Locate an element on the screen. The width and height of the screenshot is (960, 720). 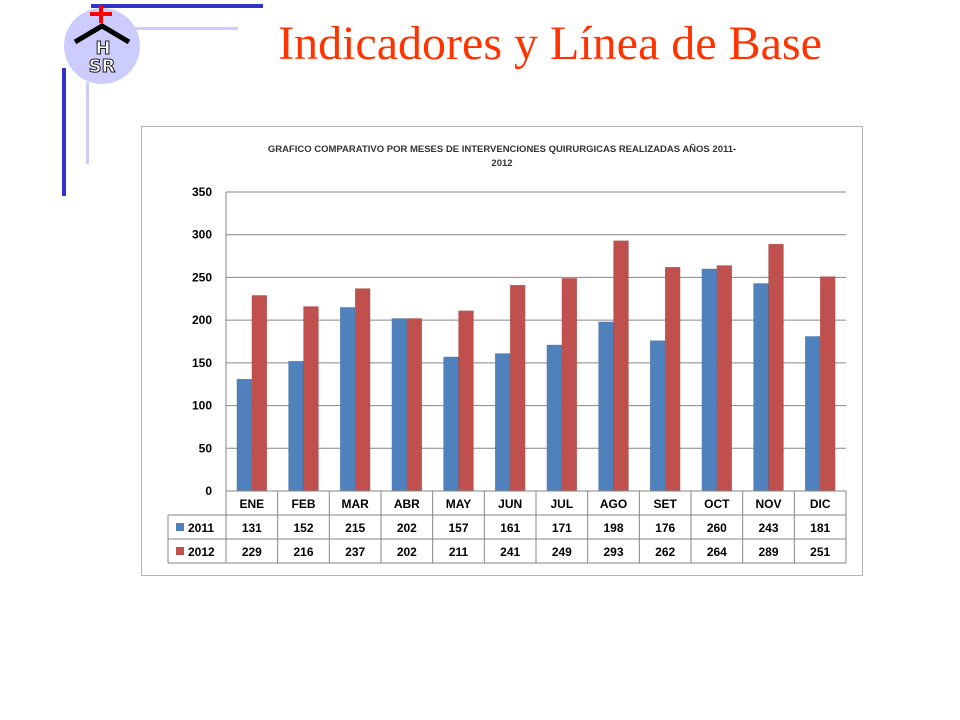
table-value-2012: 211 is located at coordinates (459, 552).